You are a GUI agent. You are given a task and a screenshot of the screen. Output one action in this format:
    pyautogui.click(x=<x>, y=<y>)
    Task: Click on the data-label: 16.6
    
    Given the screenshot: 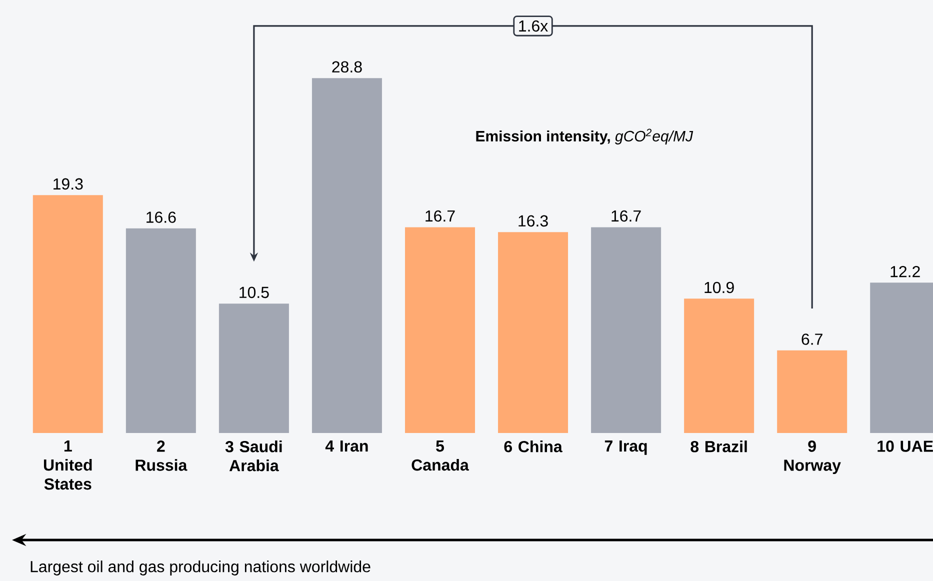 What is the action you would take?
    pyautogui.click(x=161, y=217)
    